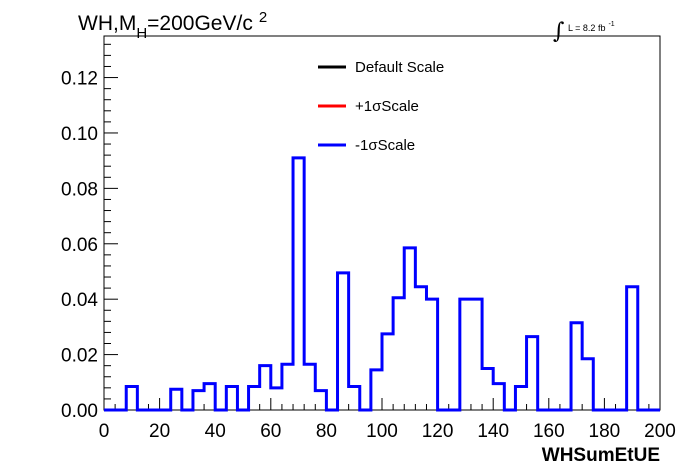 The image size is (696, 472). Describe the element at coordinates (493, 431) in the screenshot. I see `x-tick-label: 140` at that location.